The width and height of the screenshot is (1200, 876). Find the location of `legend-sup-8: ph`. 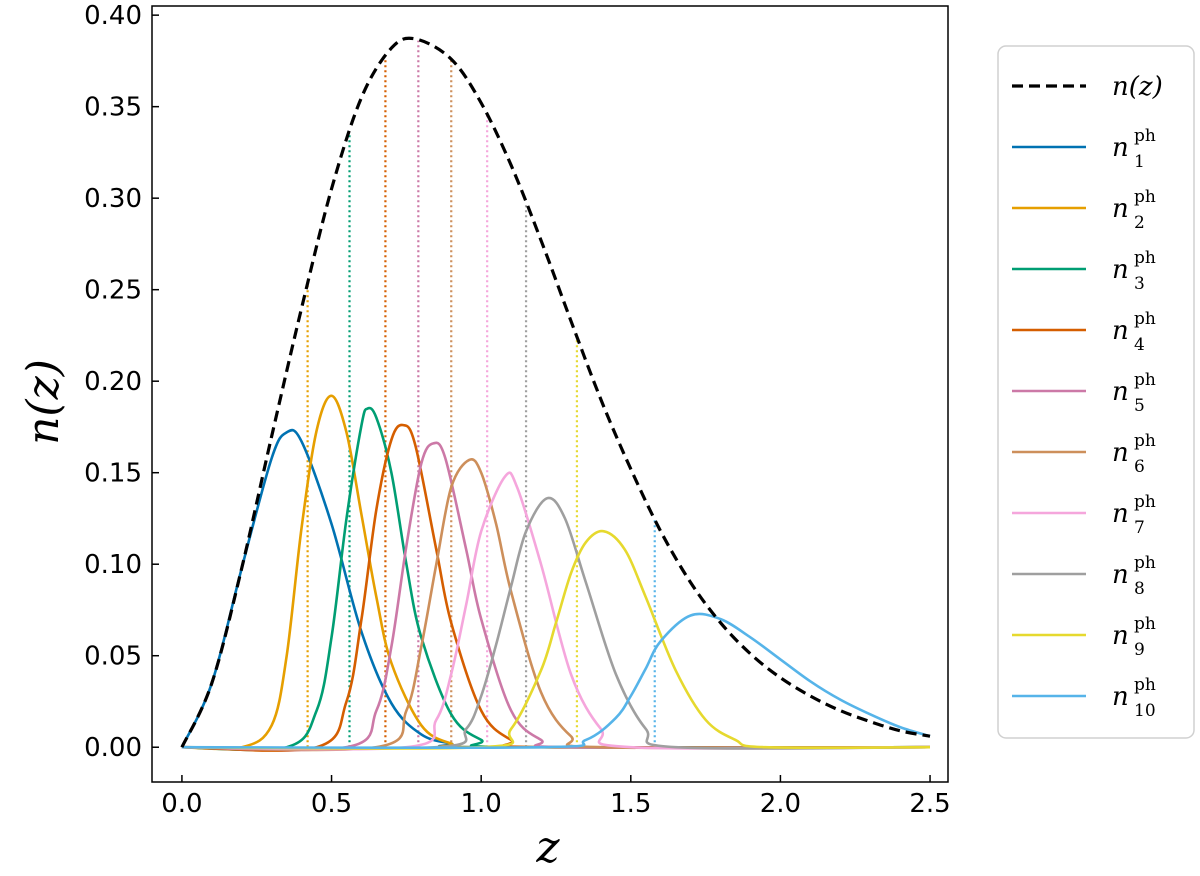

legend-sup-8: ph is located at coordinates (1145, 563).